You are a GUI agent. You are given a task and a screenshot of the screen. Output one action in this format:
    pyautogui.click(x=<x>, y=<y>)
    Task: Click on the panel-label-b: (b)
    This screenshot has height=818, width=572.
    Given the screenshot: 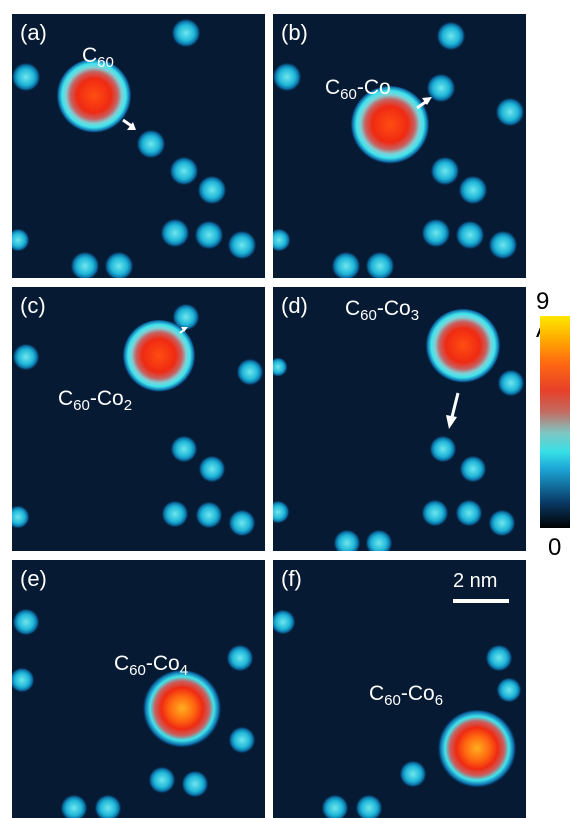 What is the action you would take?
    pyautogui.click(x=294, y=32)
    